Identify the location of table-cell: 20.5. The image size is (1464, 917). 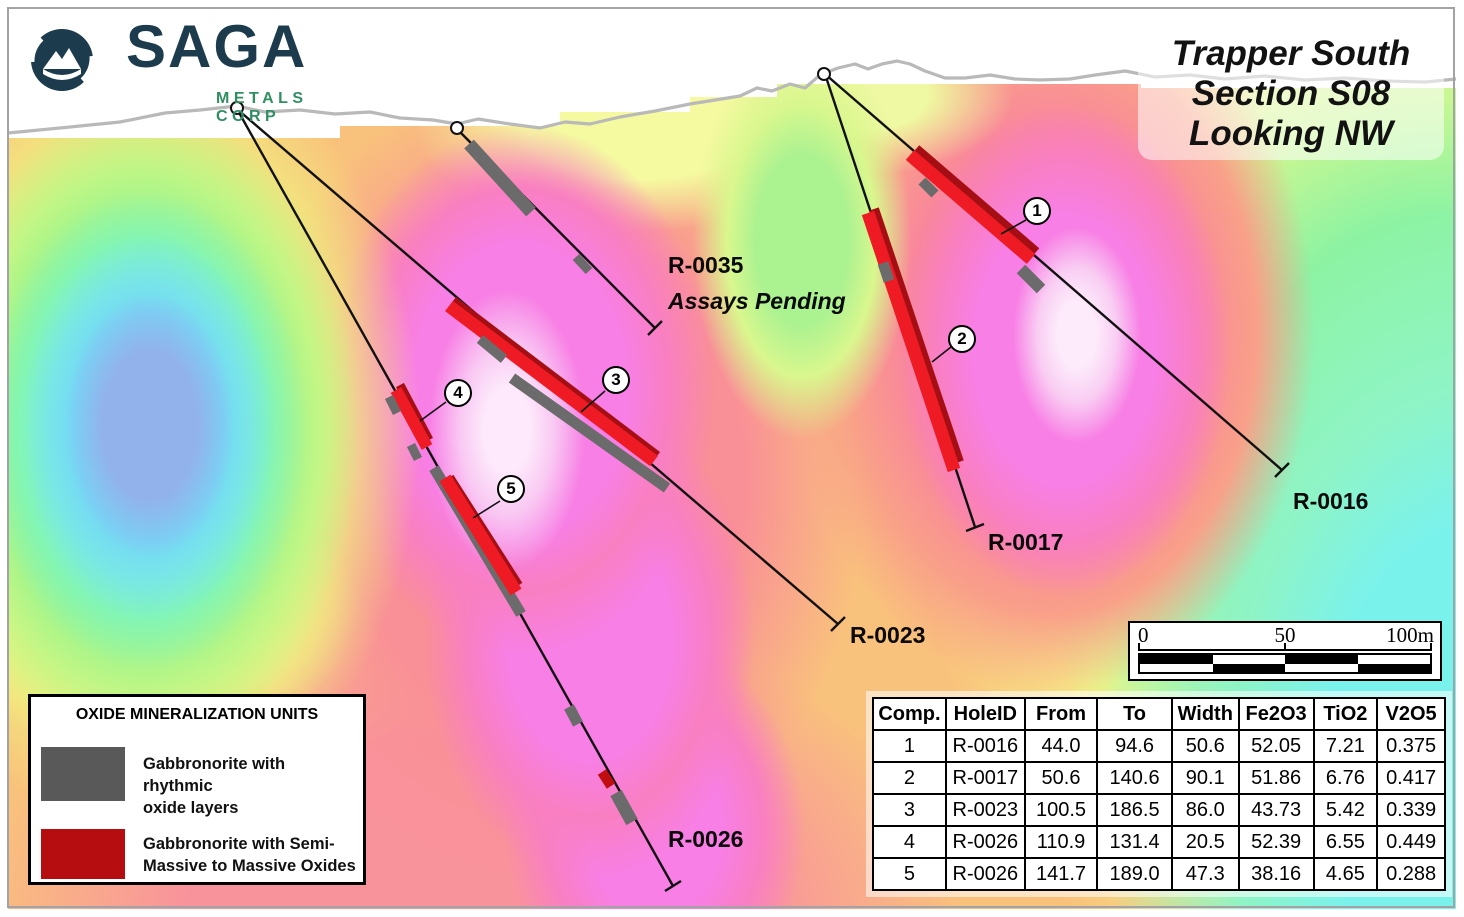
(1205, 842).